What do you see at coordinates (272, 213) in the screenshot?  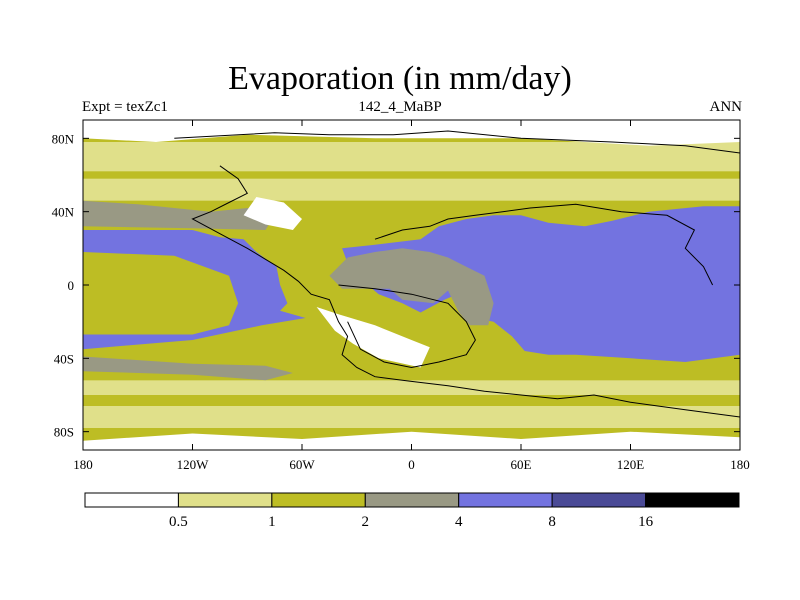 I see `region-northern-desert` at bounding box center [272, 213].